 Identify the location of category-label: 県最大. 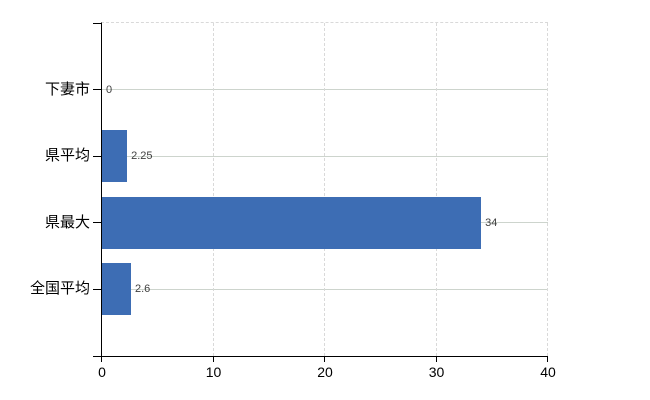
(67, 222).